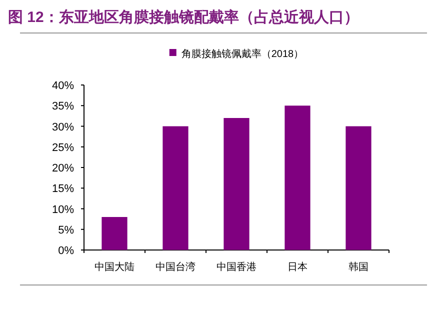 The image size is (433, 321). What do you see at coordinates (63, 210) in the screenshot?
I see `y-tick-label: 10%` at bounding box center [63, 210].